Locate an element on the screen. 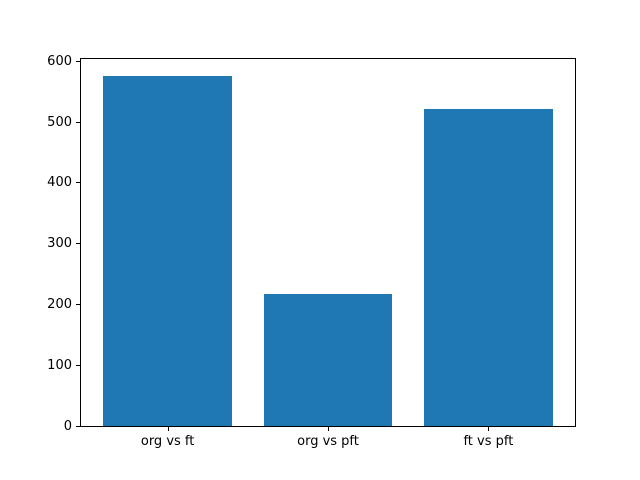 The image size is (640, 480). y-tick-label-500: 500 is located at coordinates (59, 122).